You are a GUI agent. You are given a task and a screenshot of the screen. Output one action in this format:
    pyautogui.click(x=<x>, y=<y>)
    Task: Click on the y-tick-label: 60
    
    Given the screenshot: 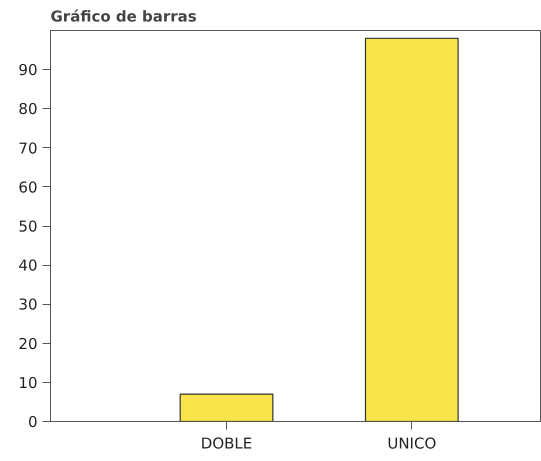 What is the action you would take?
    pyautogui.click(x=28, y=187)
    